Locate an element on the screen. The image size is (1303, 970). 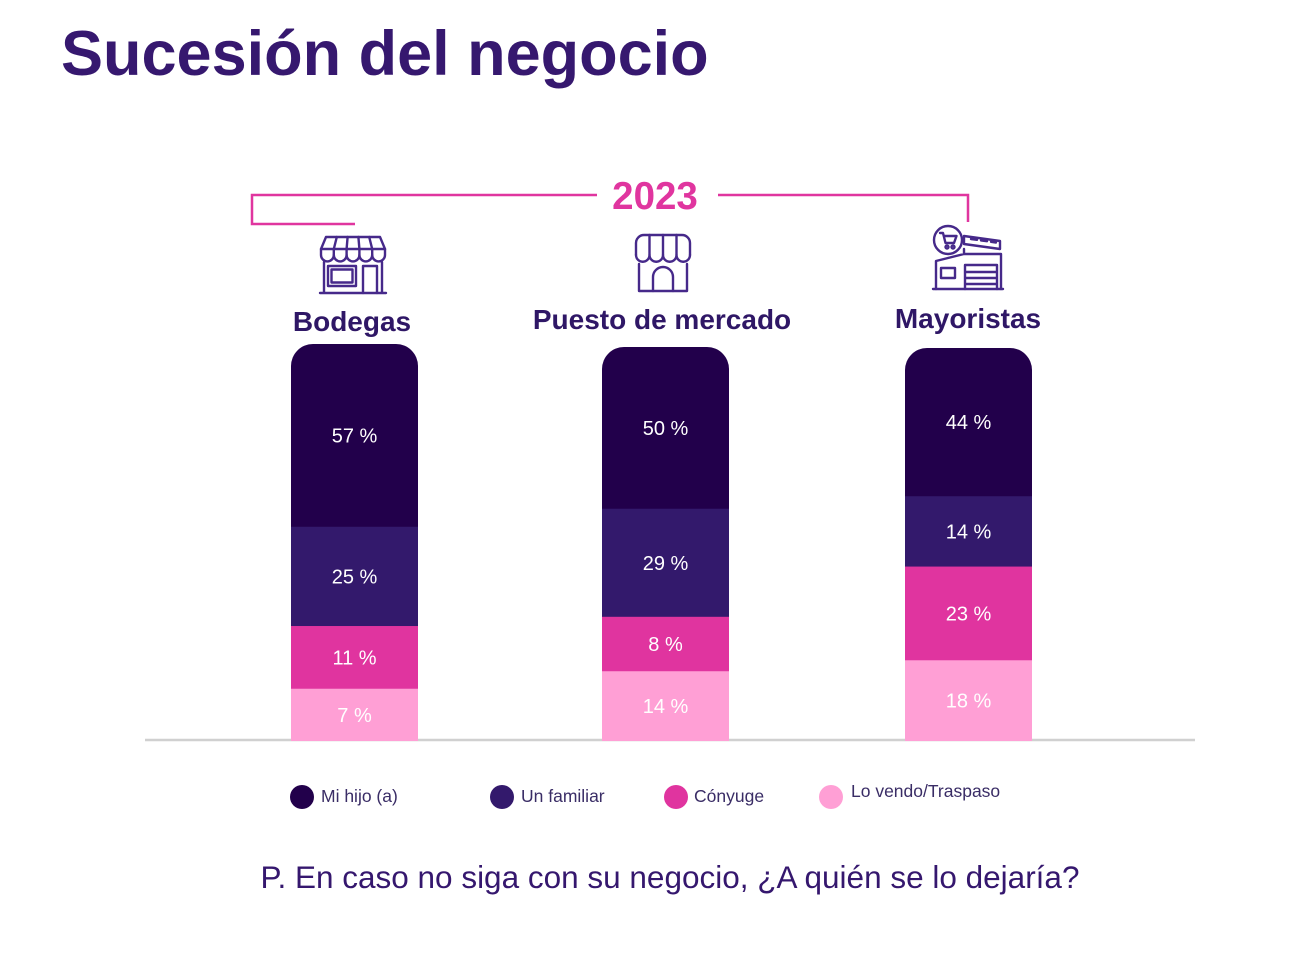
value-label-puesto-de-mercado-conyuge: 8 % is located at coordinates (665, 645).